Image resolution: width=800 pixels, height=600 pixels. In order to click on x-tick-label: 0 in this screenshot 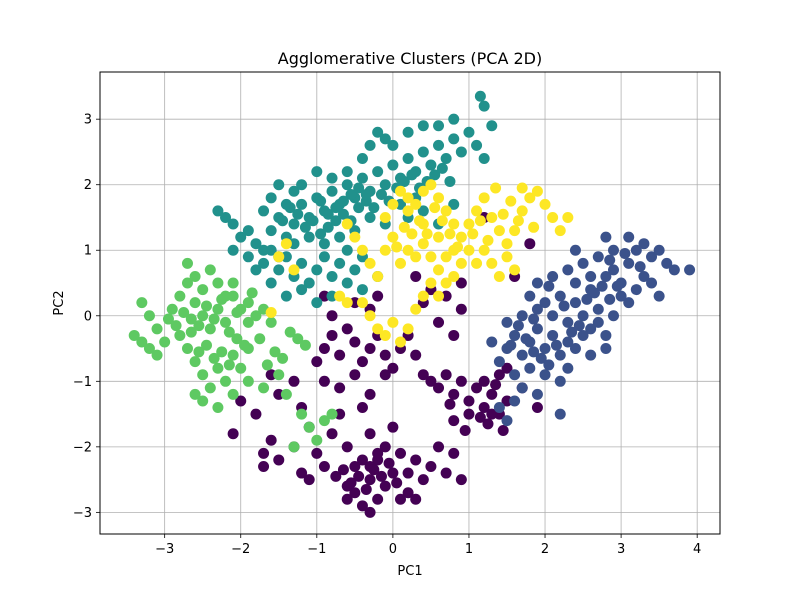, I will do `click(393, 549)`.